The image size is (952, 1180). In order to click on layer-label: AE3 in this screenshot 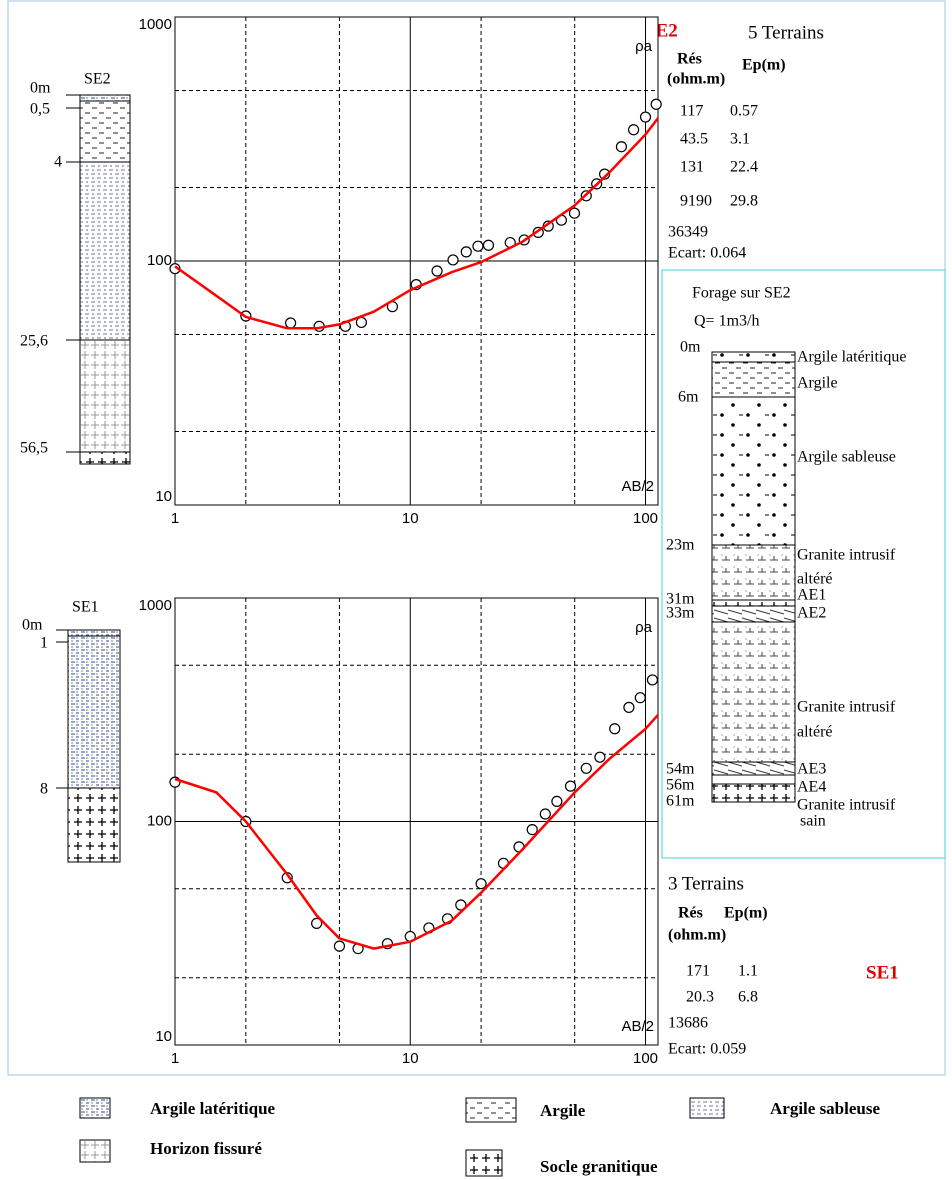, I will do `click(811, 769)`.